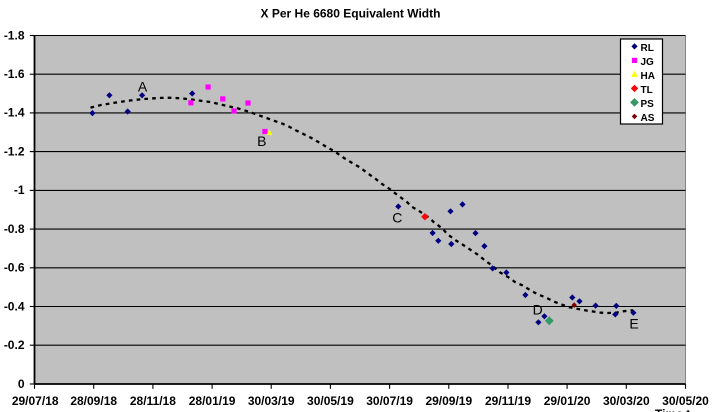  What do you see at coordinates (351, 14) in the screenshot?
I see `svg-text: X Per He 6680 Equivalent Width` at bounding box center [351, 14].